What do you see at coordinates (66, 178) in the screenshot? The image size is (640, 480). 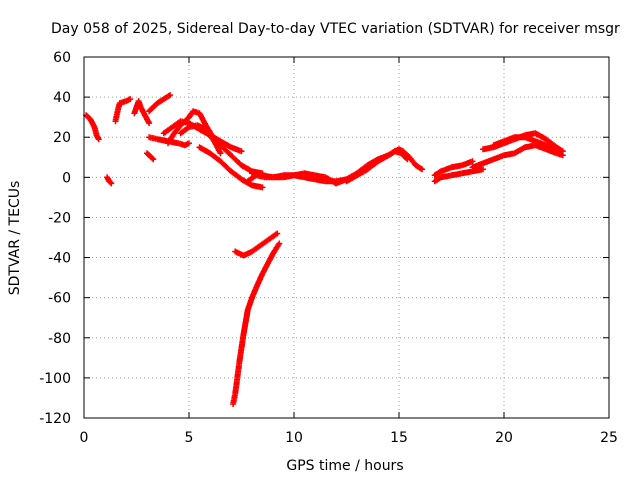 I see `y-tick-label: 0` at bounding box center [66, 178].